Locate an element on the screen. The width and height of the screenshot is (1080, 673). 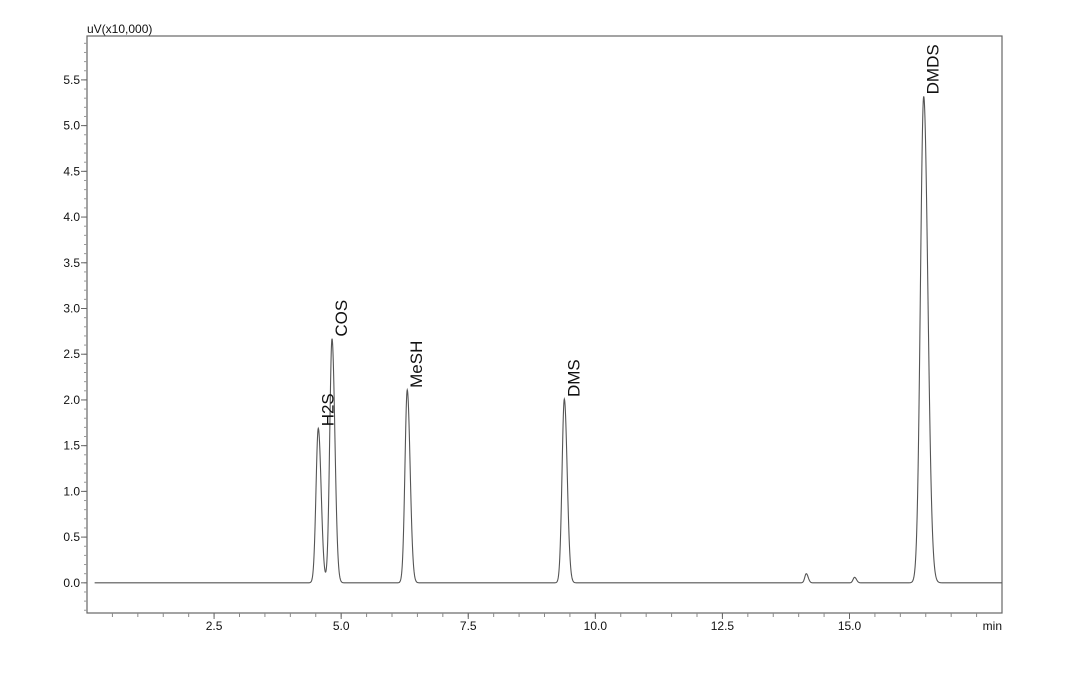
y-tick-label: 2.0 is located at coordinates (71, 400).